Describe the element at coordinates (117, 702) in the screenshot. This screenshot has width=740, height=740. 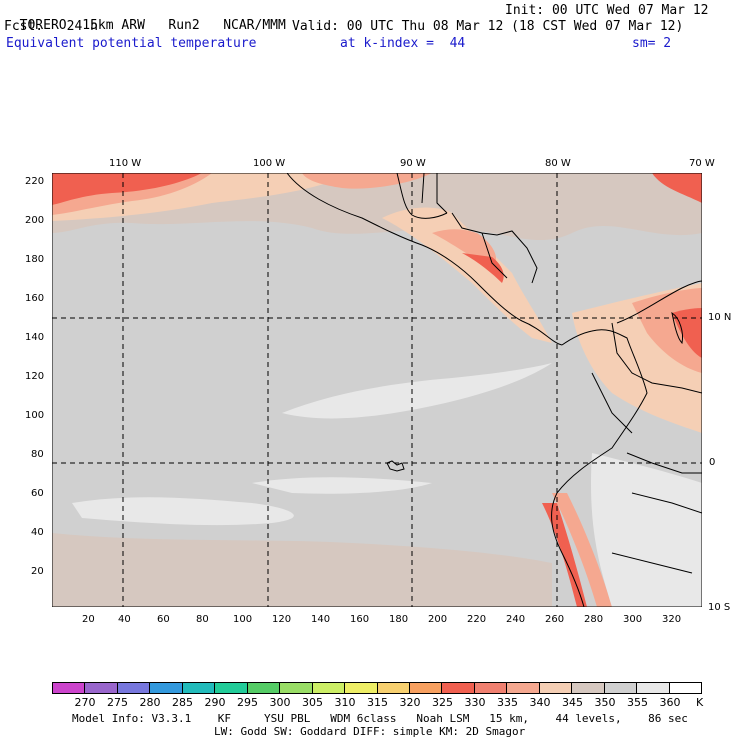
I see `colorbar-label-1: 275` at that location.